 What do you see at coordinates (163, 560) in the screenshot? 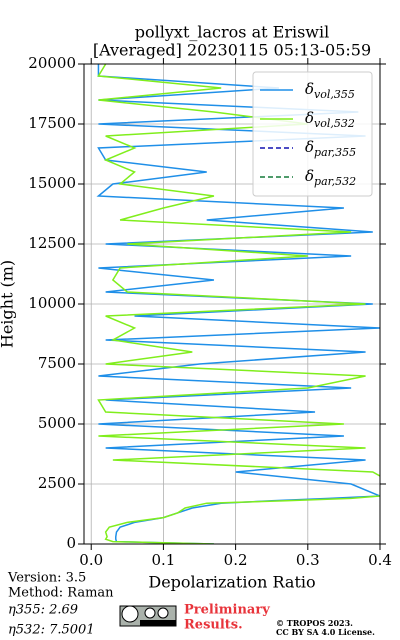
I see `x-tick-label: 0.1` at bounding box center [163, 560].